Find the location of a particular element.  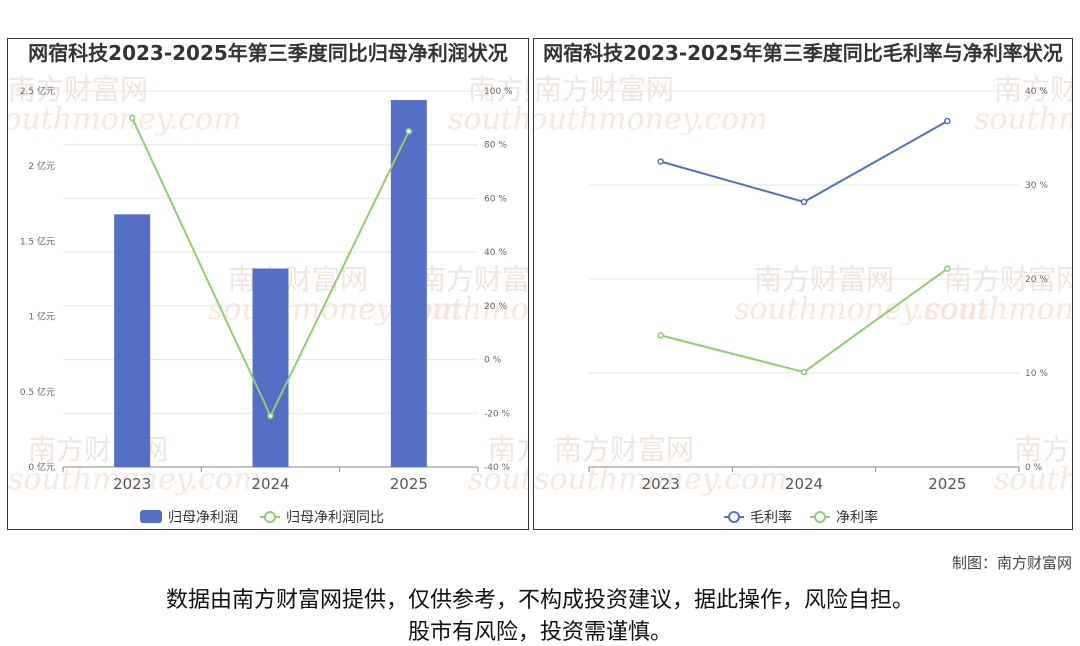

y-left-tick-label: 2.5 亿元 is located at coordinates (37, 91).